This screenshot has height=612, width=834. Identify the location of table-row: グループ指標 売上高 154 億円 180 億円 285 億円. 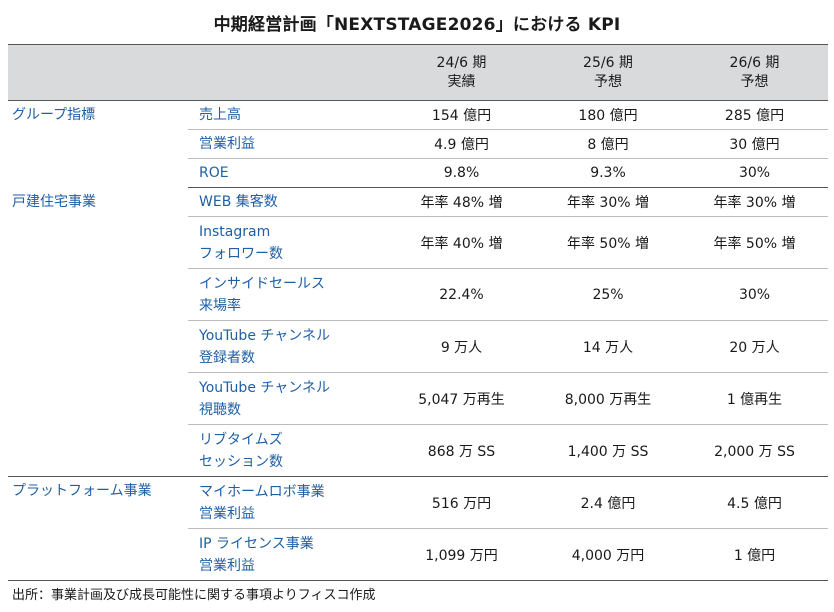
(418, 115).